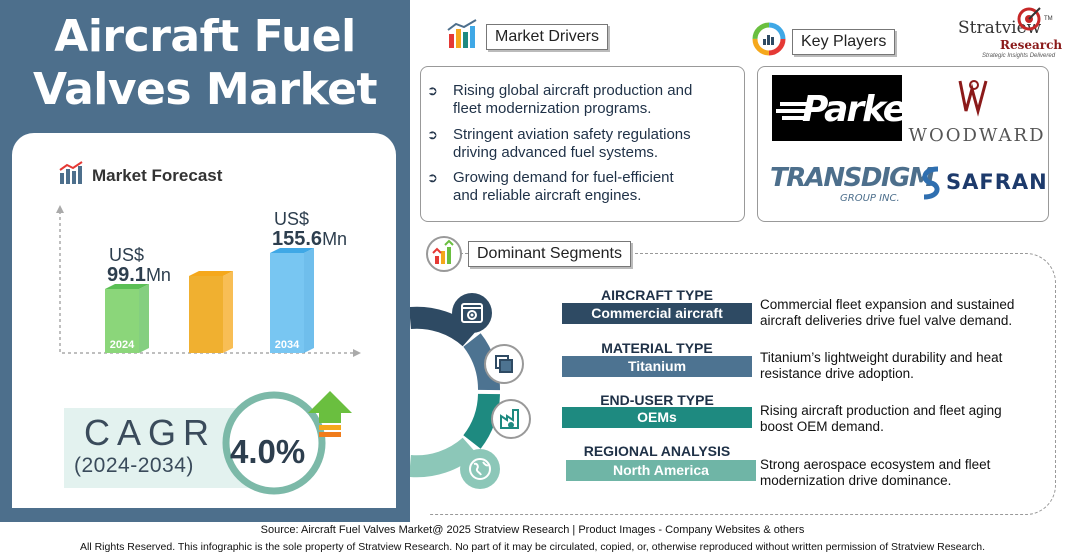 The height and width of the screenshot is (557, 1065). I want to click on bar-chart-icon, so click(71, 175).